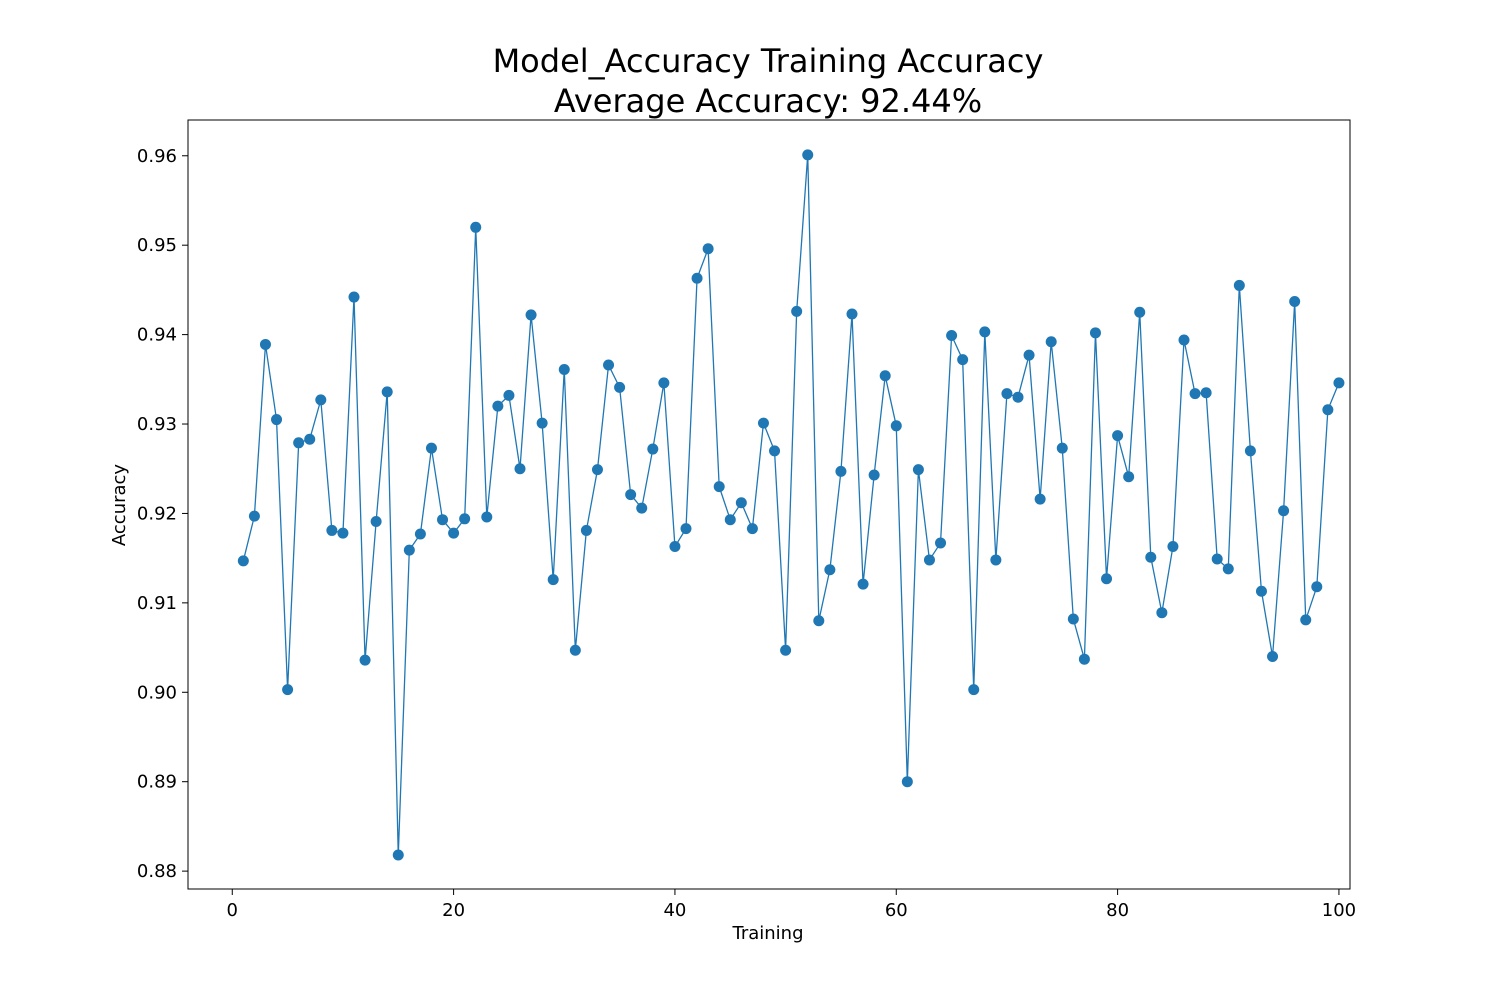  I want to click on x-axis-ticks: 0 20 40 60 80 100, so click(791, 905).